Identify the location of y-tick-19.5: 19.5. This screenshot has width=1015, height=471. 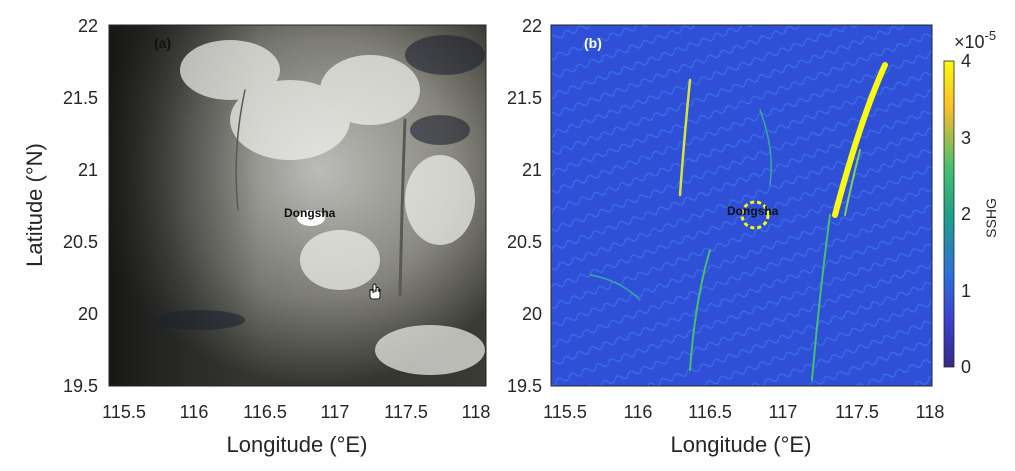
(80, 386).